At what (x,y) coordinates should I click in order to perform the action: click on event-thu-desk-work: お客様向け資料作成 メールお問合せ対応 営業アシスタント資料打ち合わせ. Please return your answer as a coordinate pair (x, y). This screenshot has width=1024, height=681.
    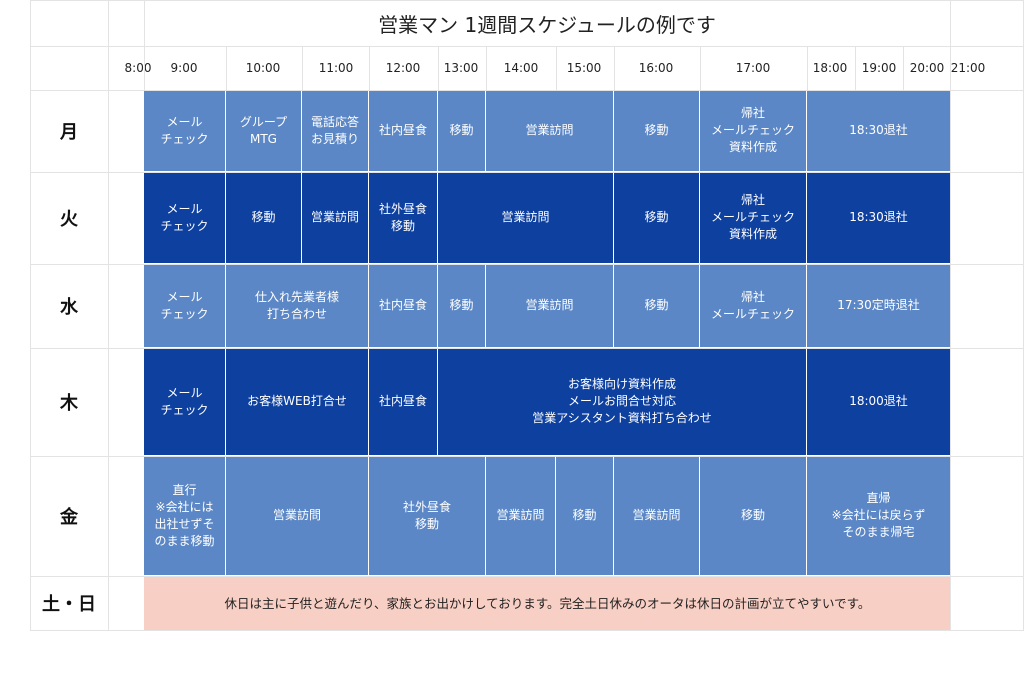
    Looking at the image, I should click on (622, 402).